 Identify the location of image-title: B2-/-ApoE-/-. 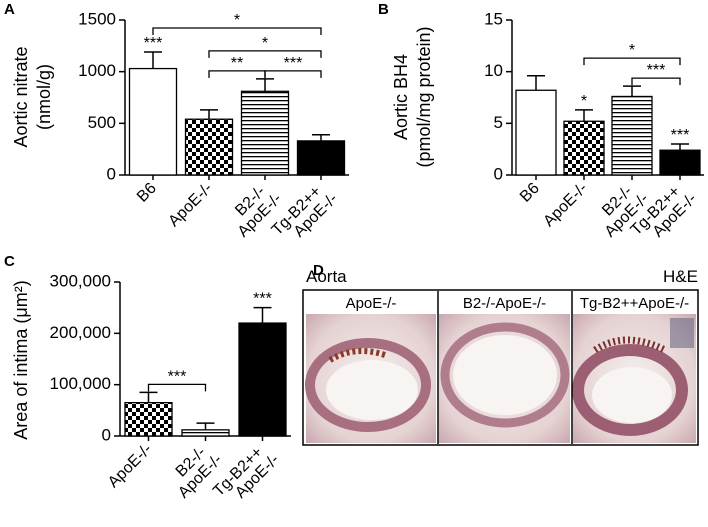
(504, 303).